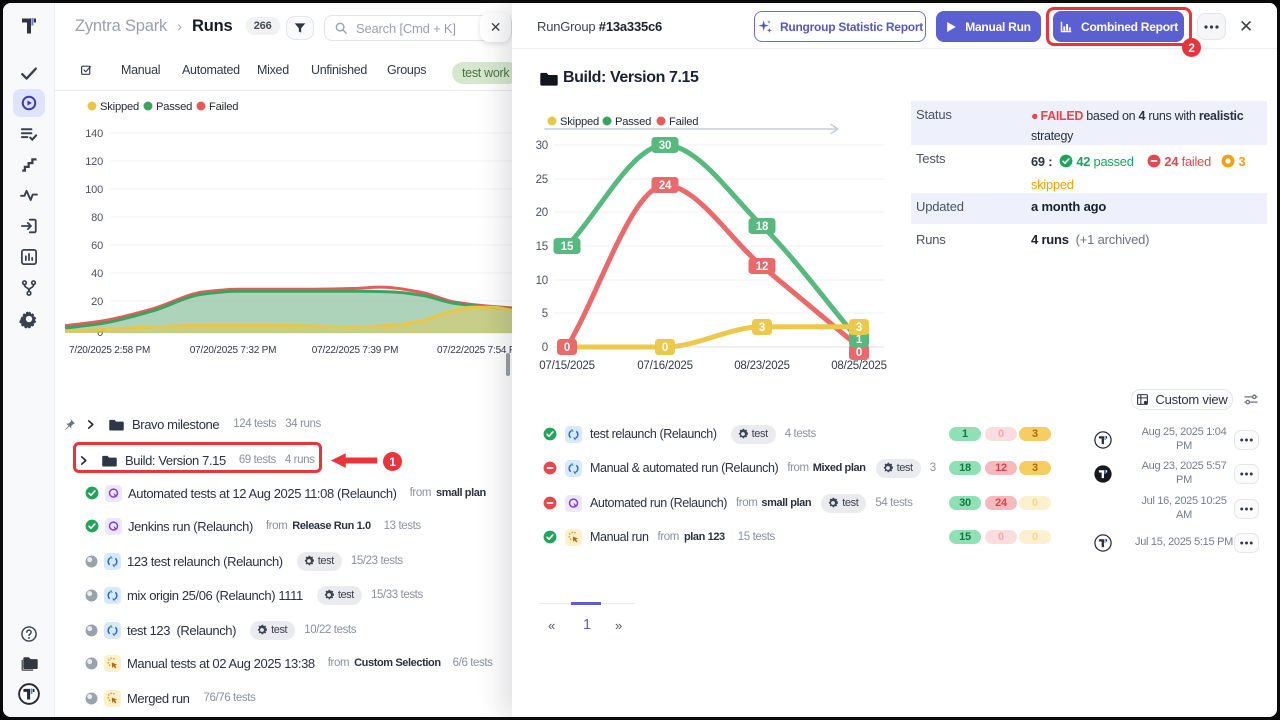 Image resolution: width=1280 pixels, height=720 pixels. Describe the element at coordinates (97, 274) in the screenshot. I see `svg-text: 40` at that location.